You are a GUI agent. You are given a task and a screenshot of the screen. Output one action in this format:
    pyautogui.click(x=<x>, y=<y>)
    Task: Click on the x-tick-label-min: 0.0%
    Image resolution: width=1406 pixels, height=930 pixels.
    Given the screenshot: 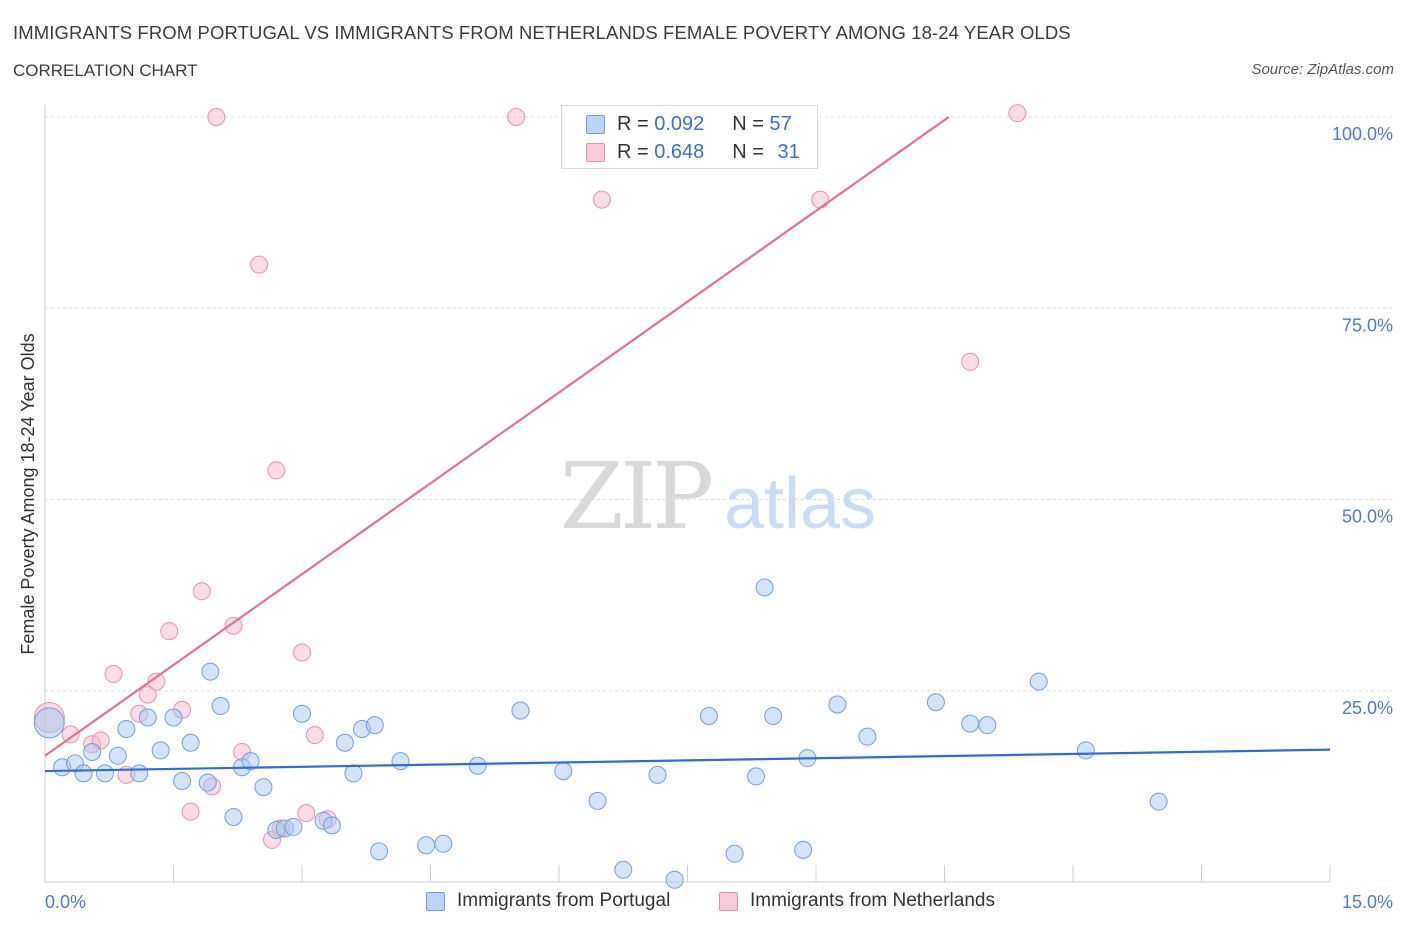 What is the action you would take?
    pyautogui.click(x=65, y=902)
    